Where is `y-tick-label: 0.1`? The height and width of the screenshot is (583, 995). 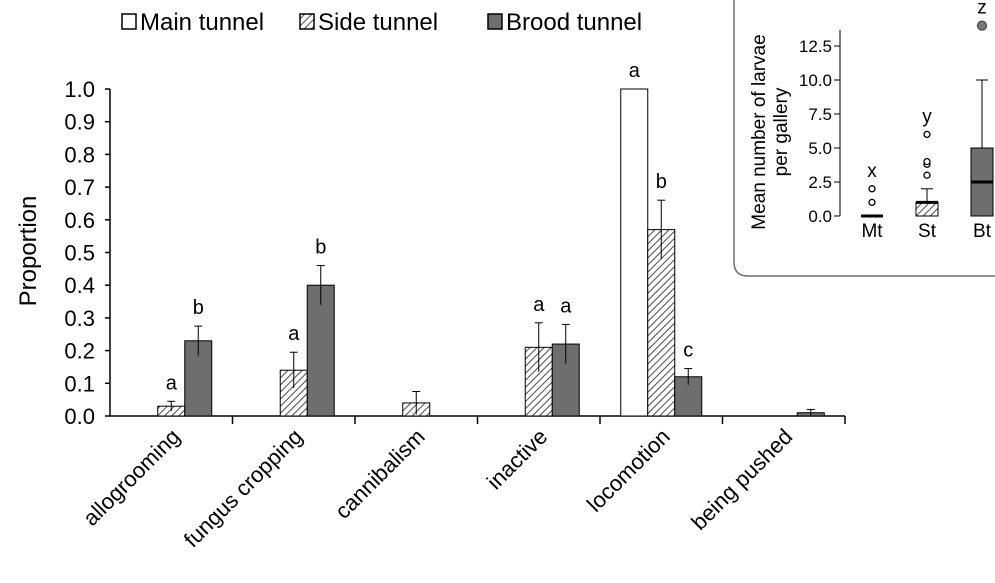
y-tick-label: 0.1 is located at coordinates (79, 383).